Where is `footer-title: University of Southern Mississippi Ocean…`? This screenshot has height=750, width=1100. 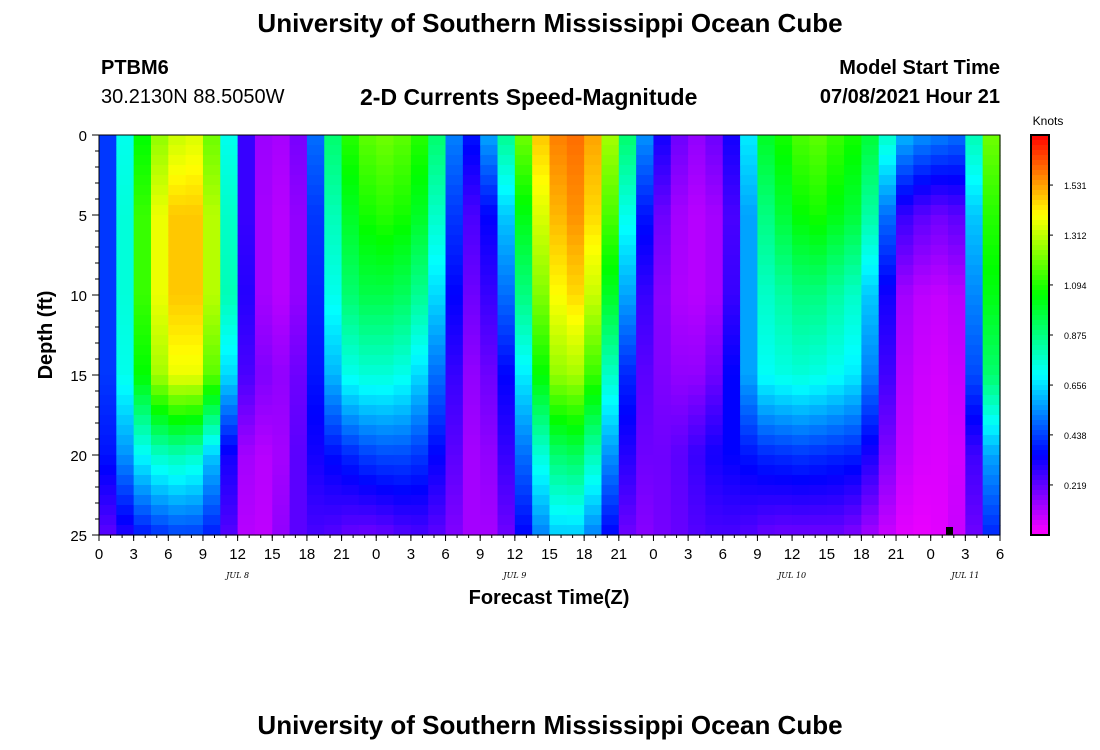 footer-title: University of Southern Mississippi Ocean… is located at coordinates (550, 725).